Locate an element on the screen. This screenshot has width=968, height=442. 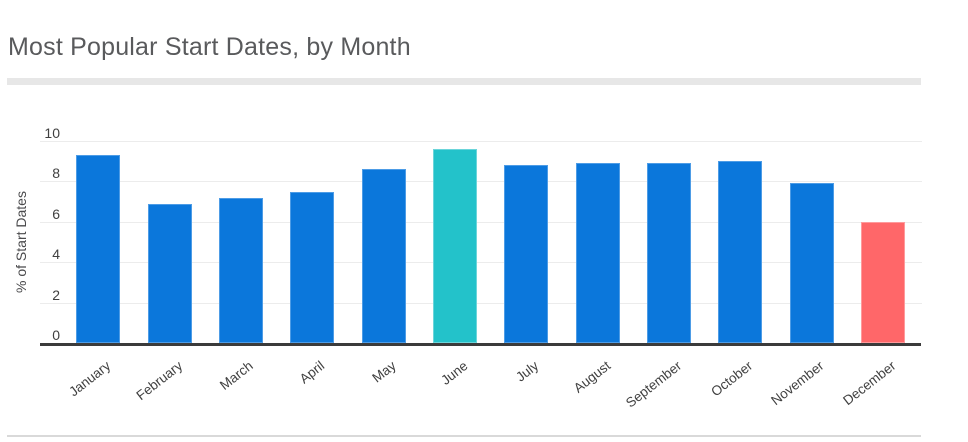
bar-may is located at coordinates (383, 256).